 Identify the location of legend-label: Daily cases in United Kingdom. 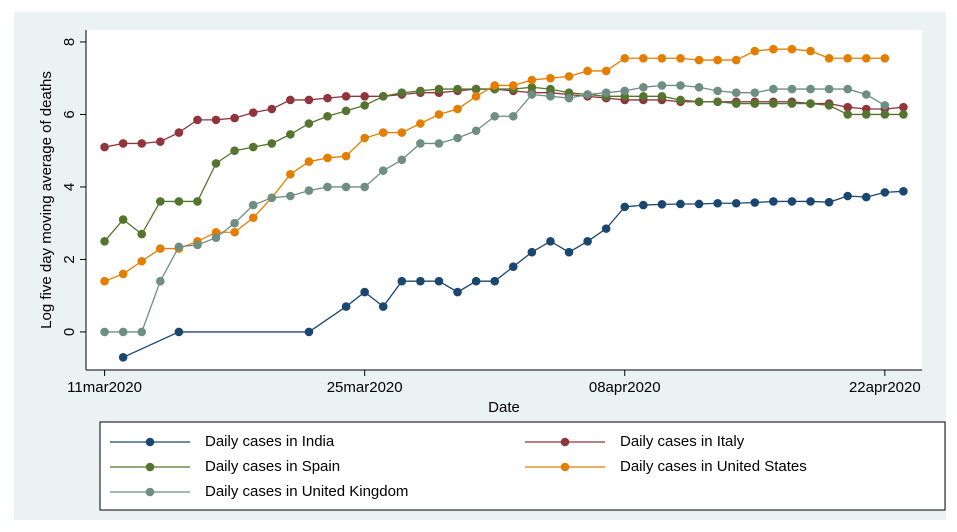
(306, 491).